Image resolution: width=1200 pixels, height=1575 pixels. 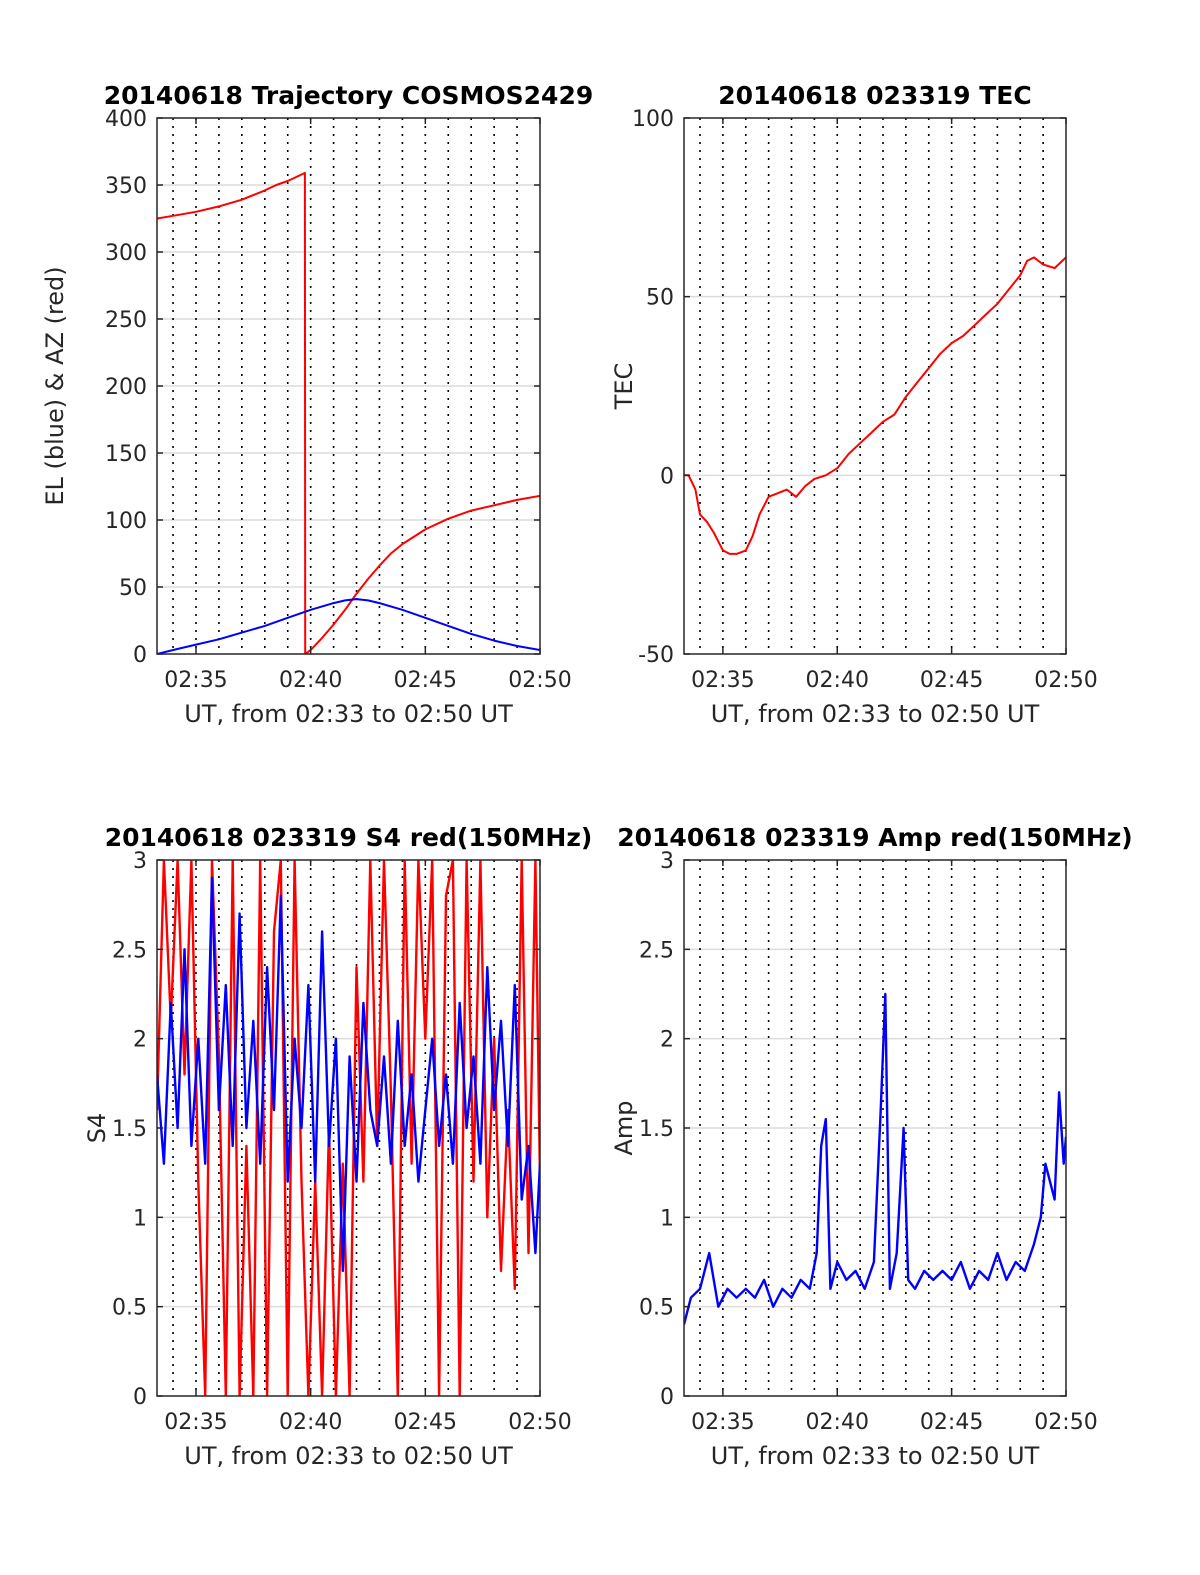 I want to click on trajectory-series-0-line, so click(x=348, y=412).